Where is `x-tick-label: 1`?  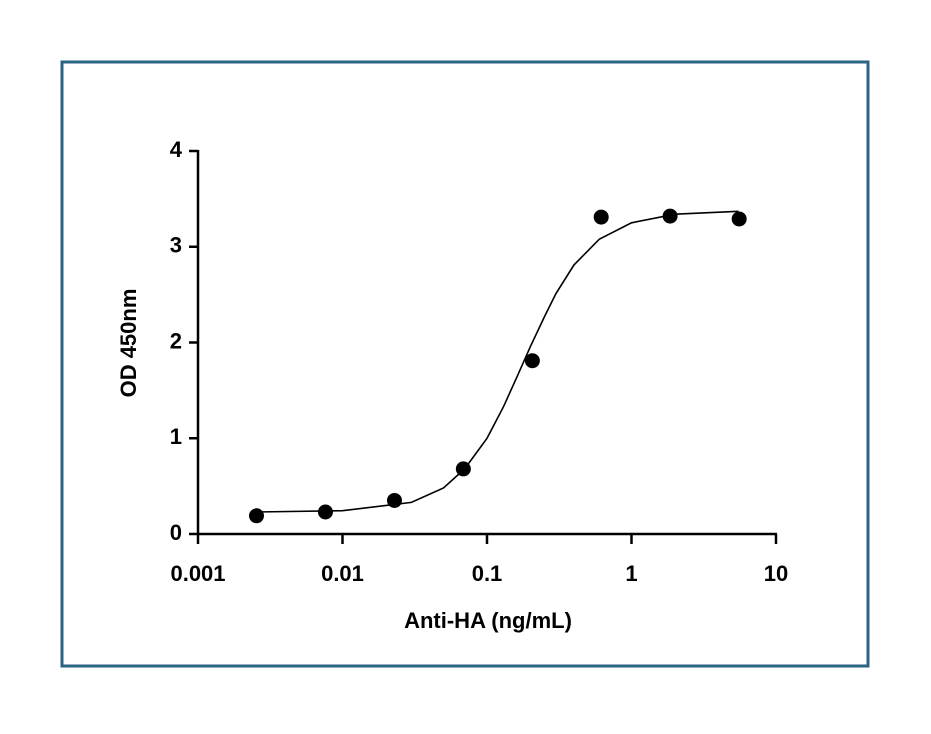
x-tick-label: 1 is located at coordinates (631, 573).